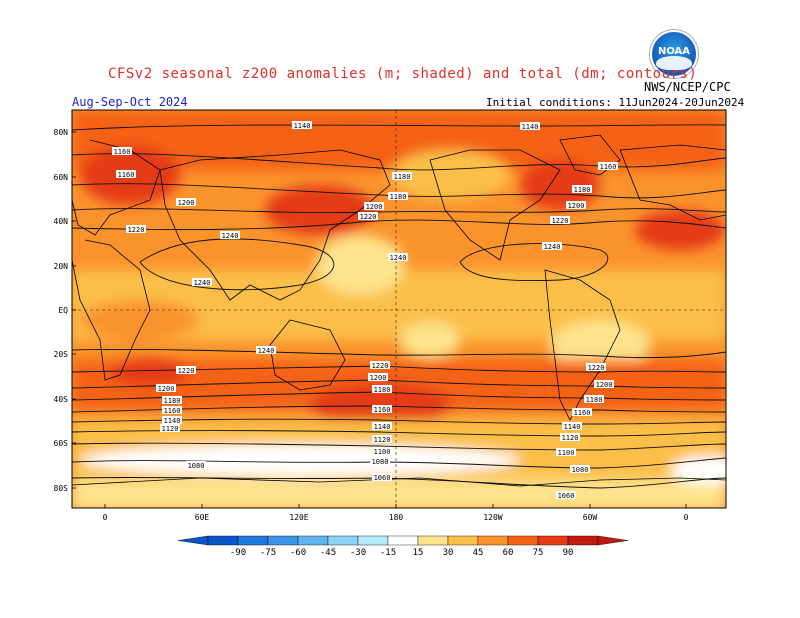  I want to click on coast-europe-africa-n, so click(116, 187).